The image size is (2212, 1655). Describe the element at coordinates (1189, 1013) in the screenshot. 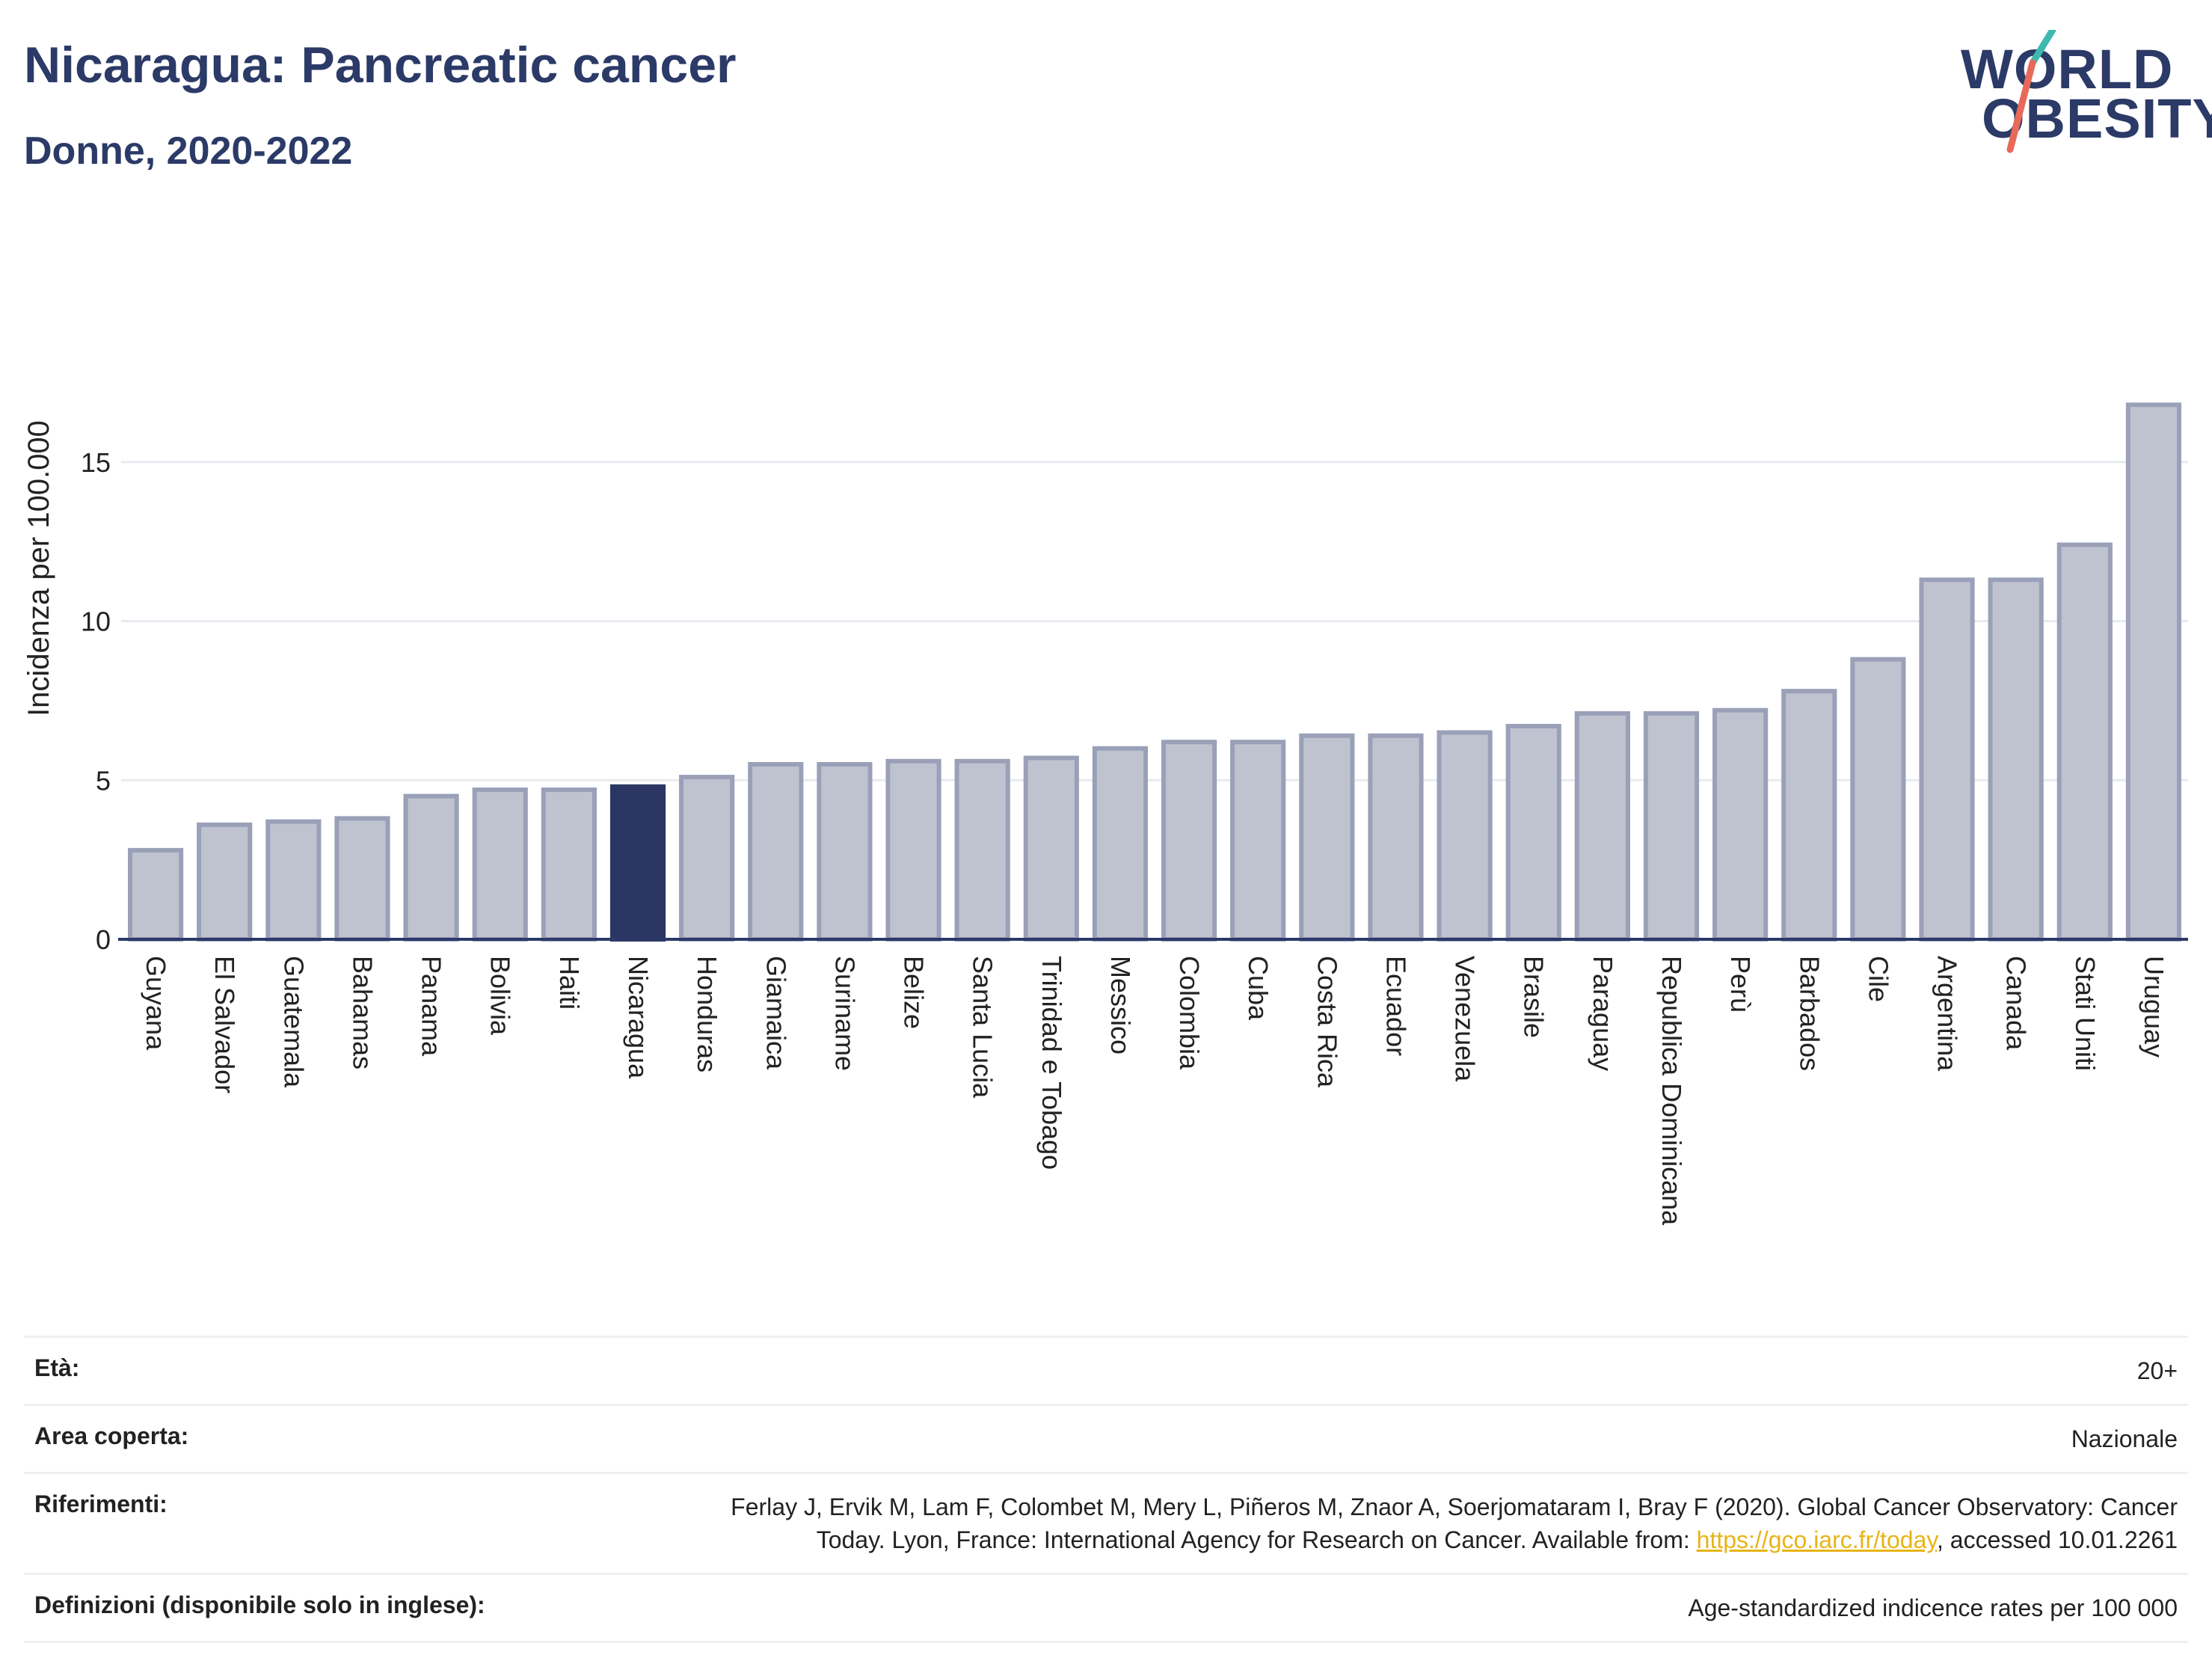

I see `x-tick-label: Colombia` at that location.